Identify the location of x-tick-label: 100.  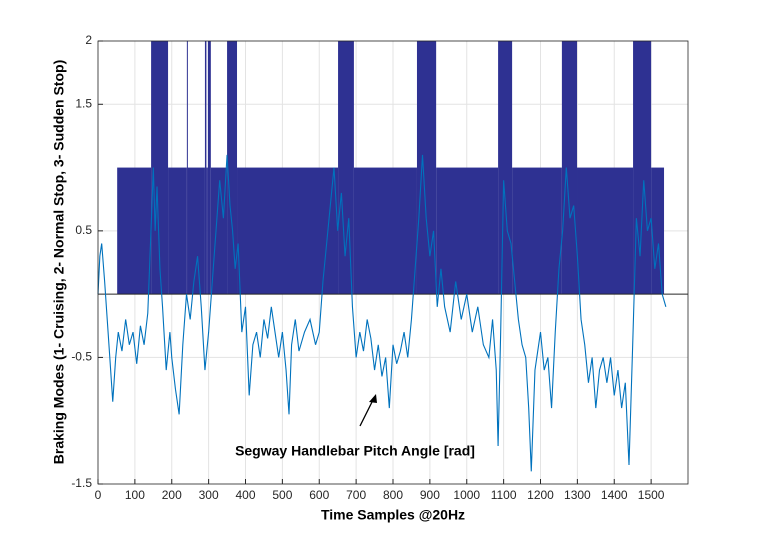
(135, 495).